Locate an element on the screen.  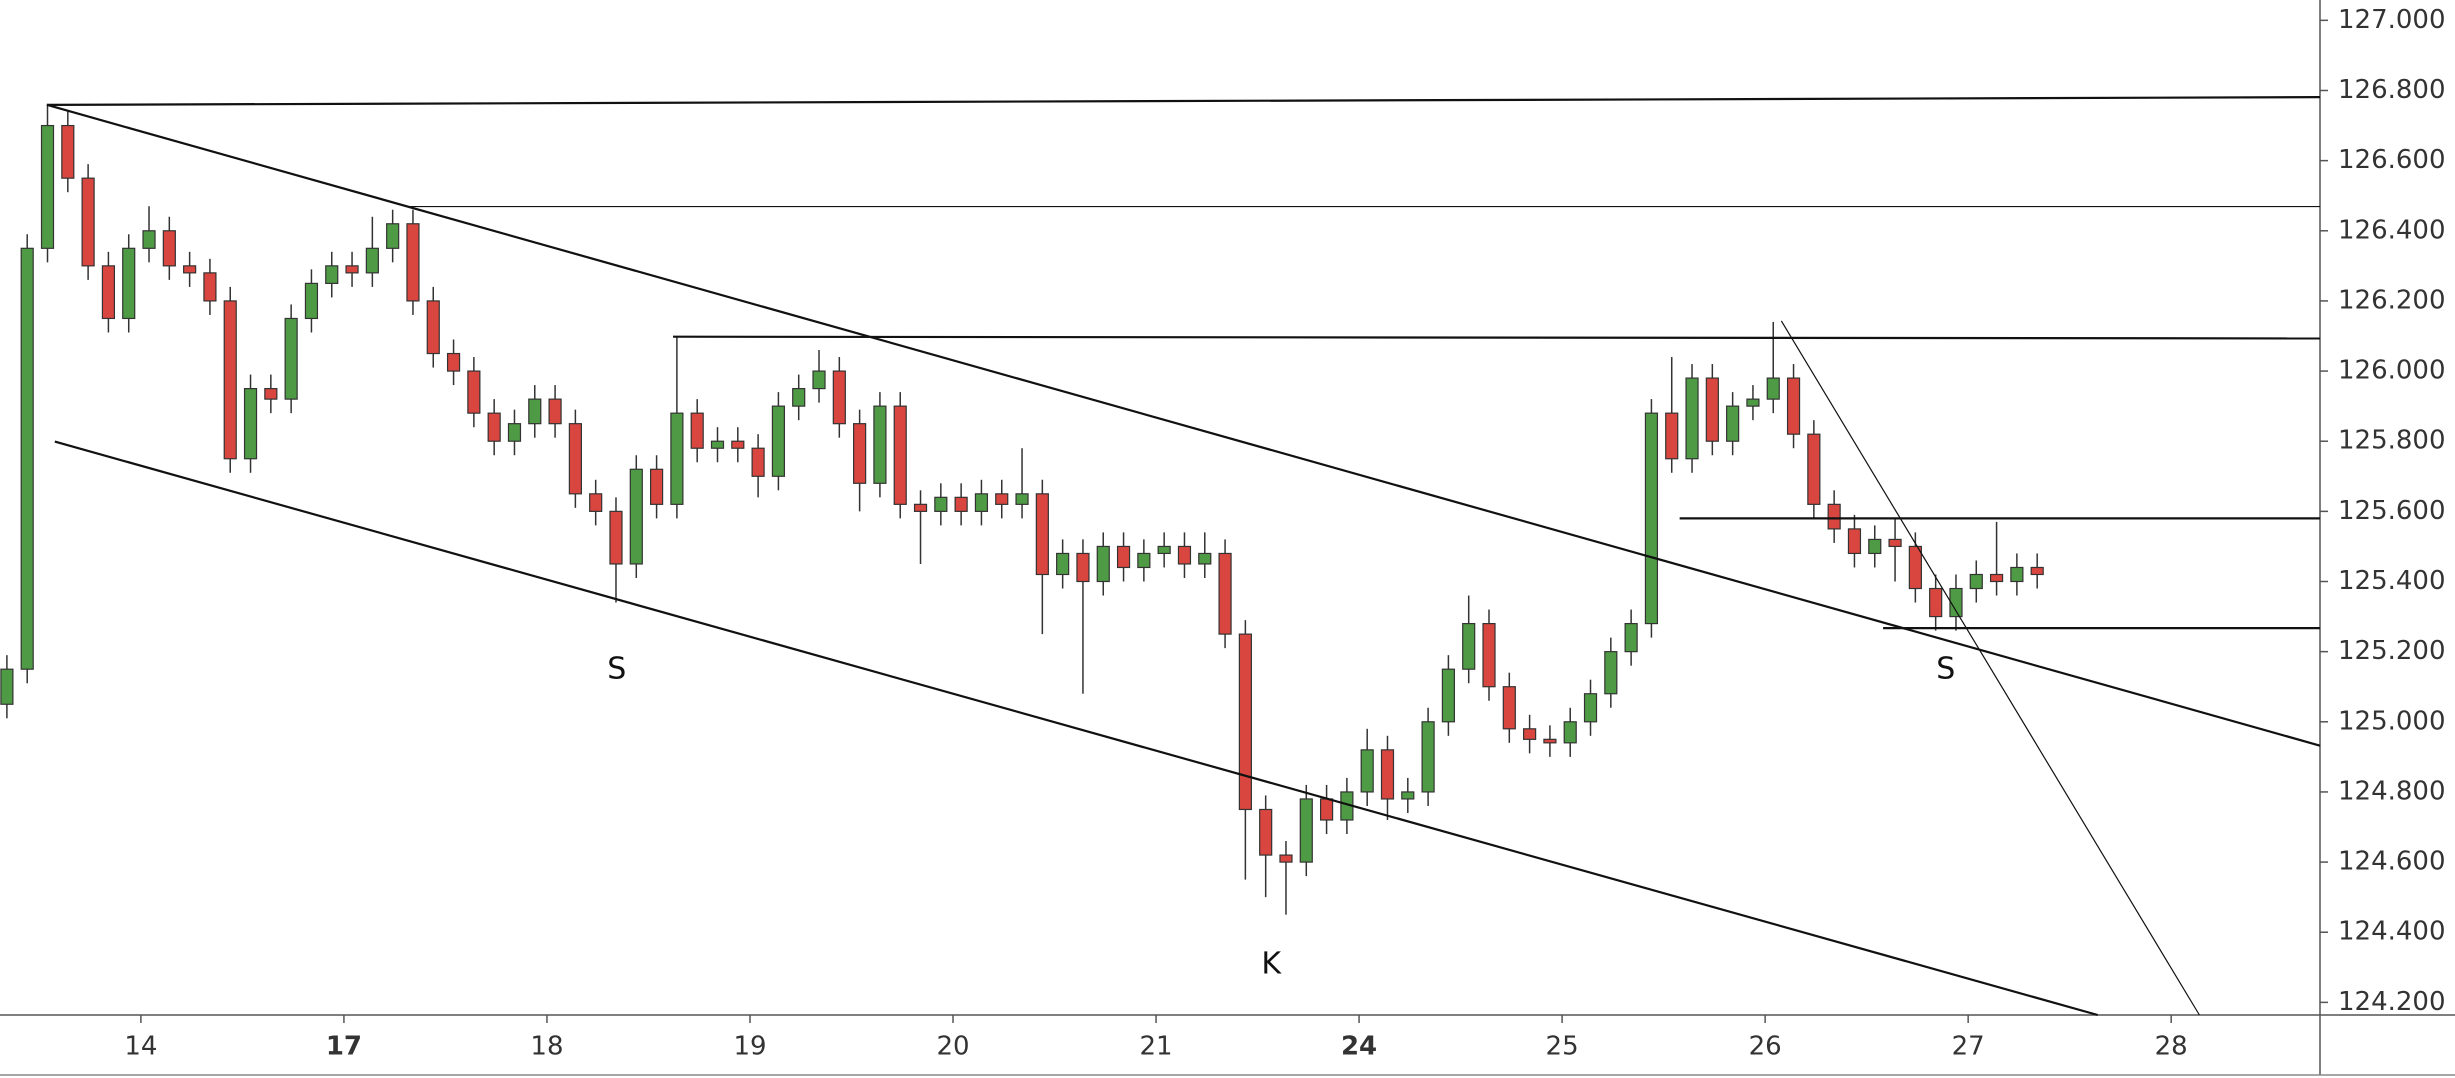
x-tick-label: 26 is located at coordinates (1765, 1047).